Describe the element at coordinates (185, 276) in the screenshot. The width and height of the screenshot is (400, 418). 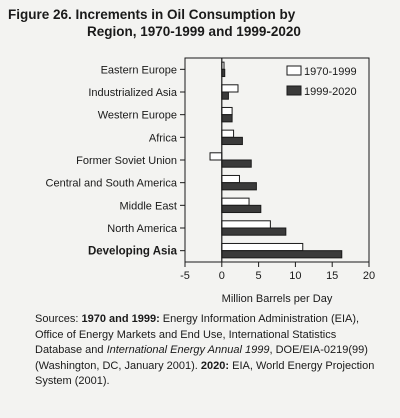
I see `x-tick-label: -5` at that location.